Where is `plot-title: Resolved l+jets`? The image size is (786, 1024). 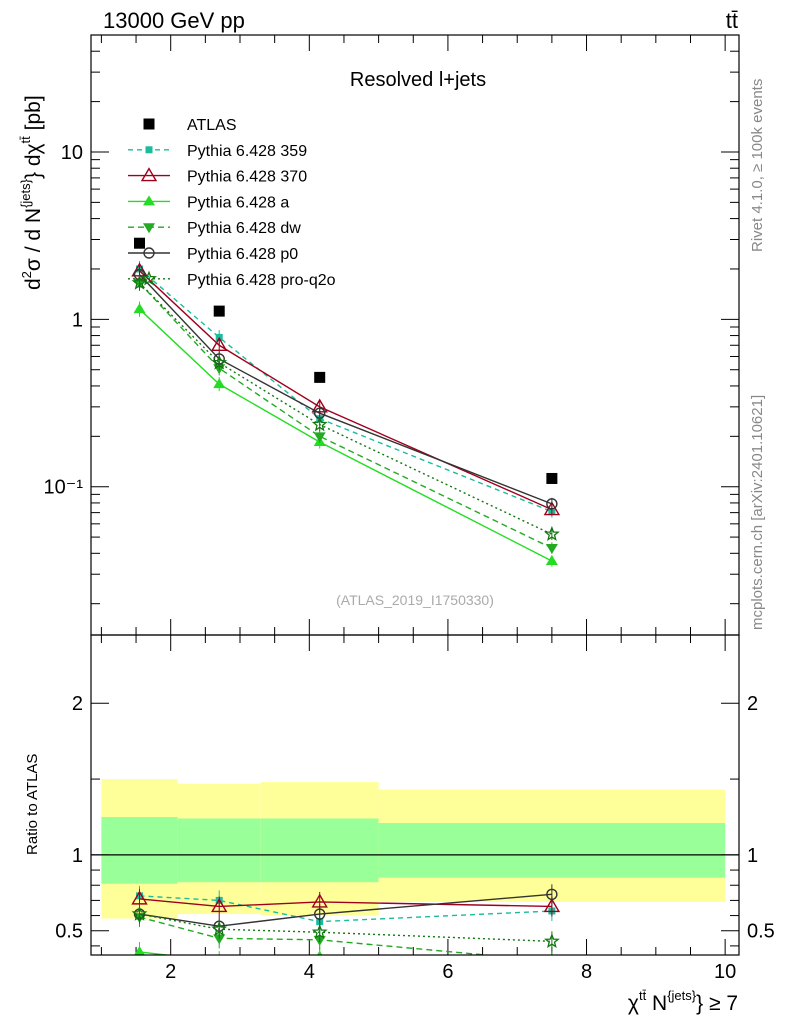
plot-title: Resolved l+jets is located at coordinates (418, 80).